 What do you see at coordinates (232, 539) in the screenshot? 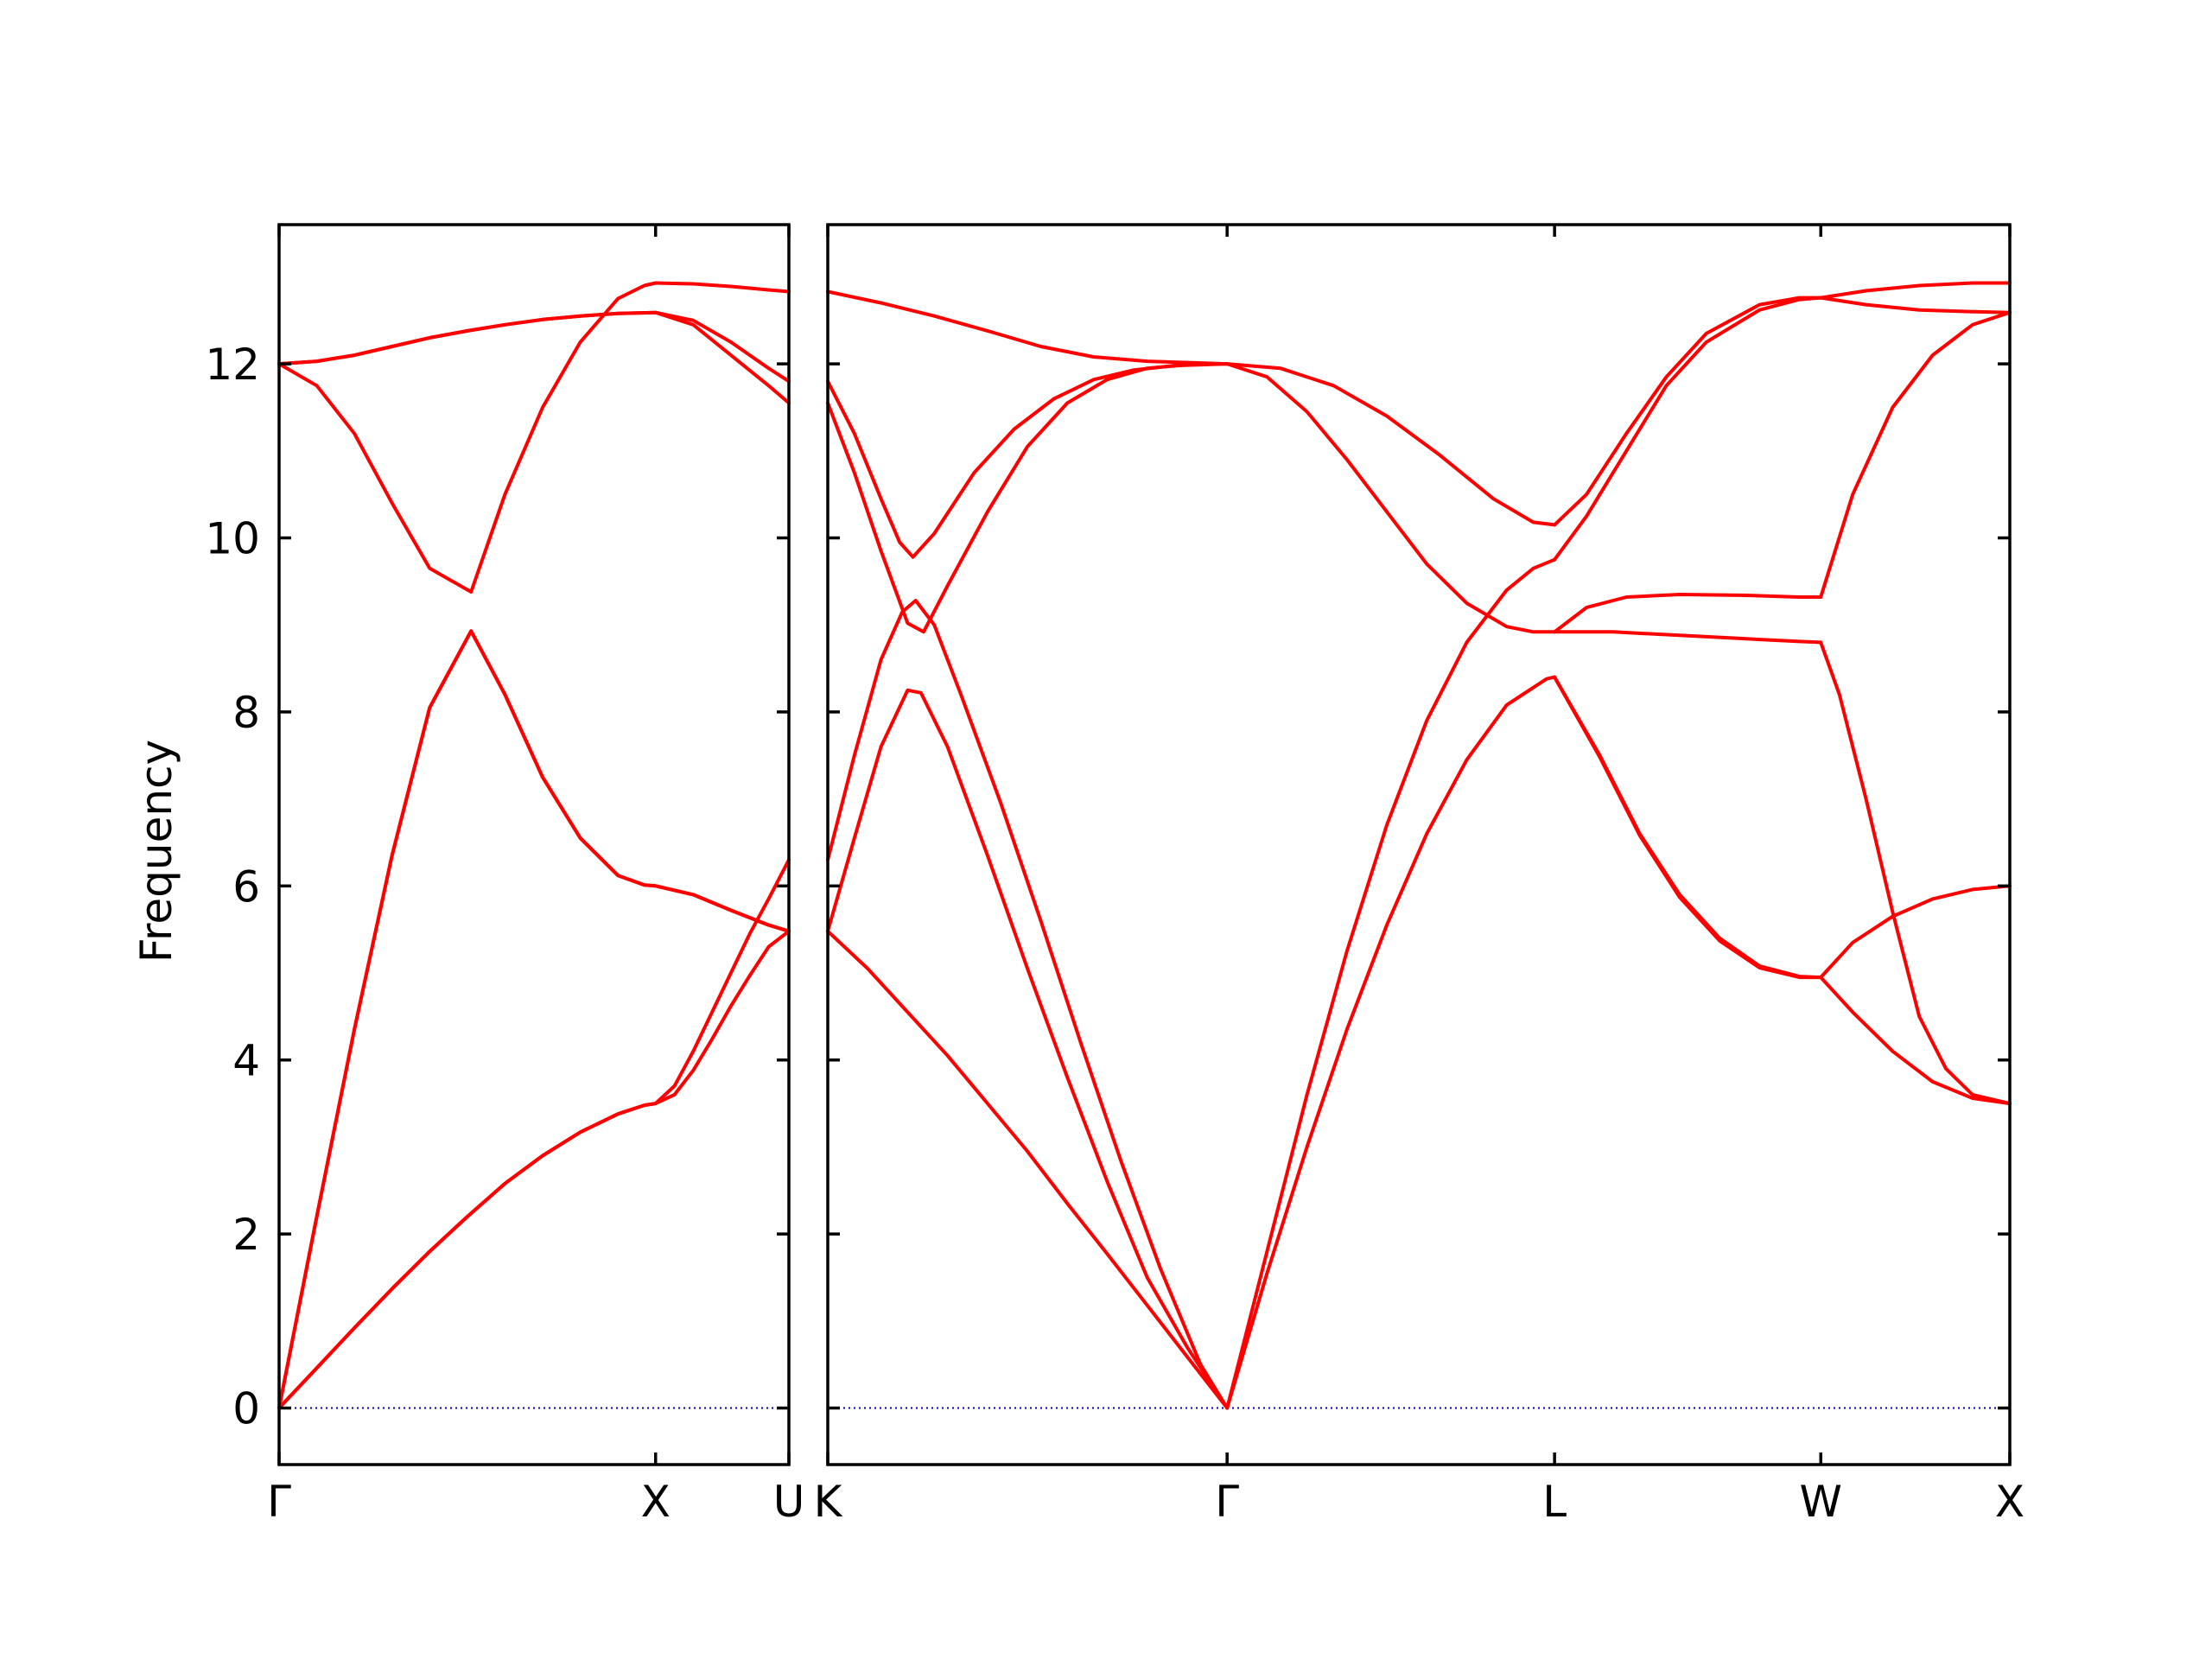
I see `y-tick-label: 10` at bounding box center [232, 539].